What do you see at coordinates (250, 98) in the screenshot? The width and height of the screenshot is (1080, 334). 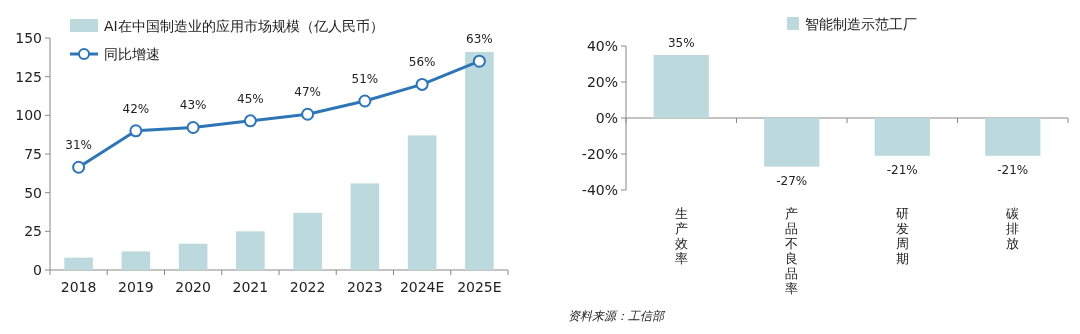 I see `data-label: 45%` at bounding box center [250, 98].